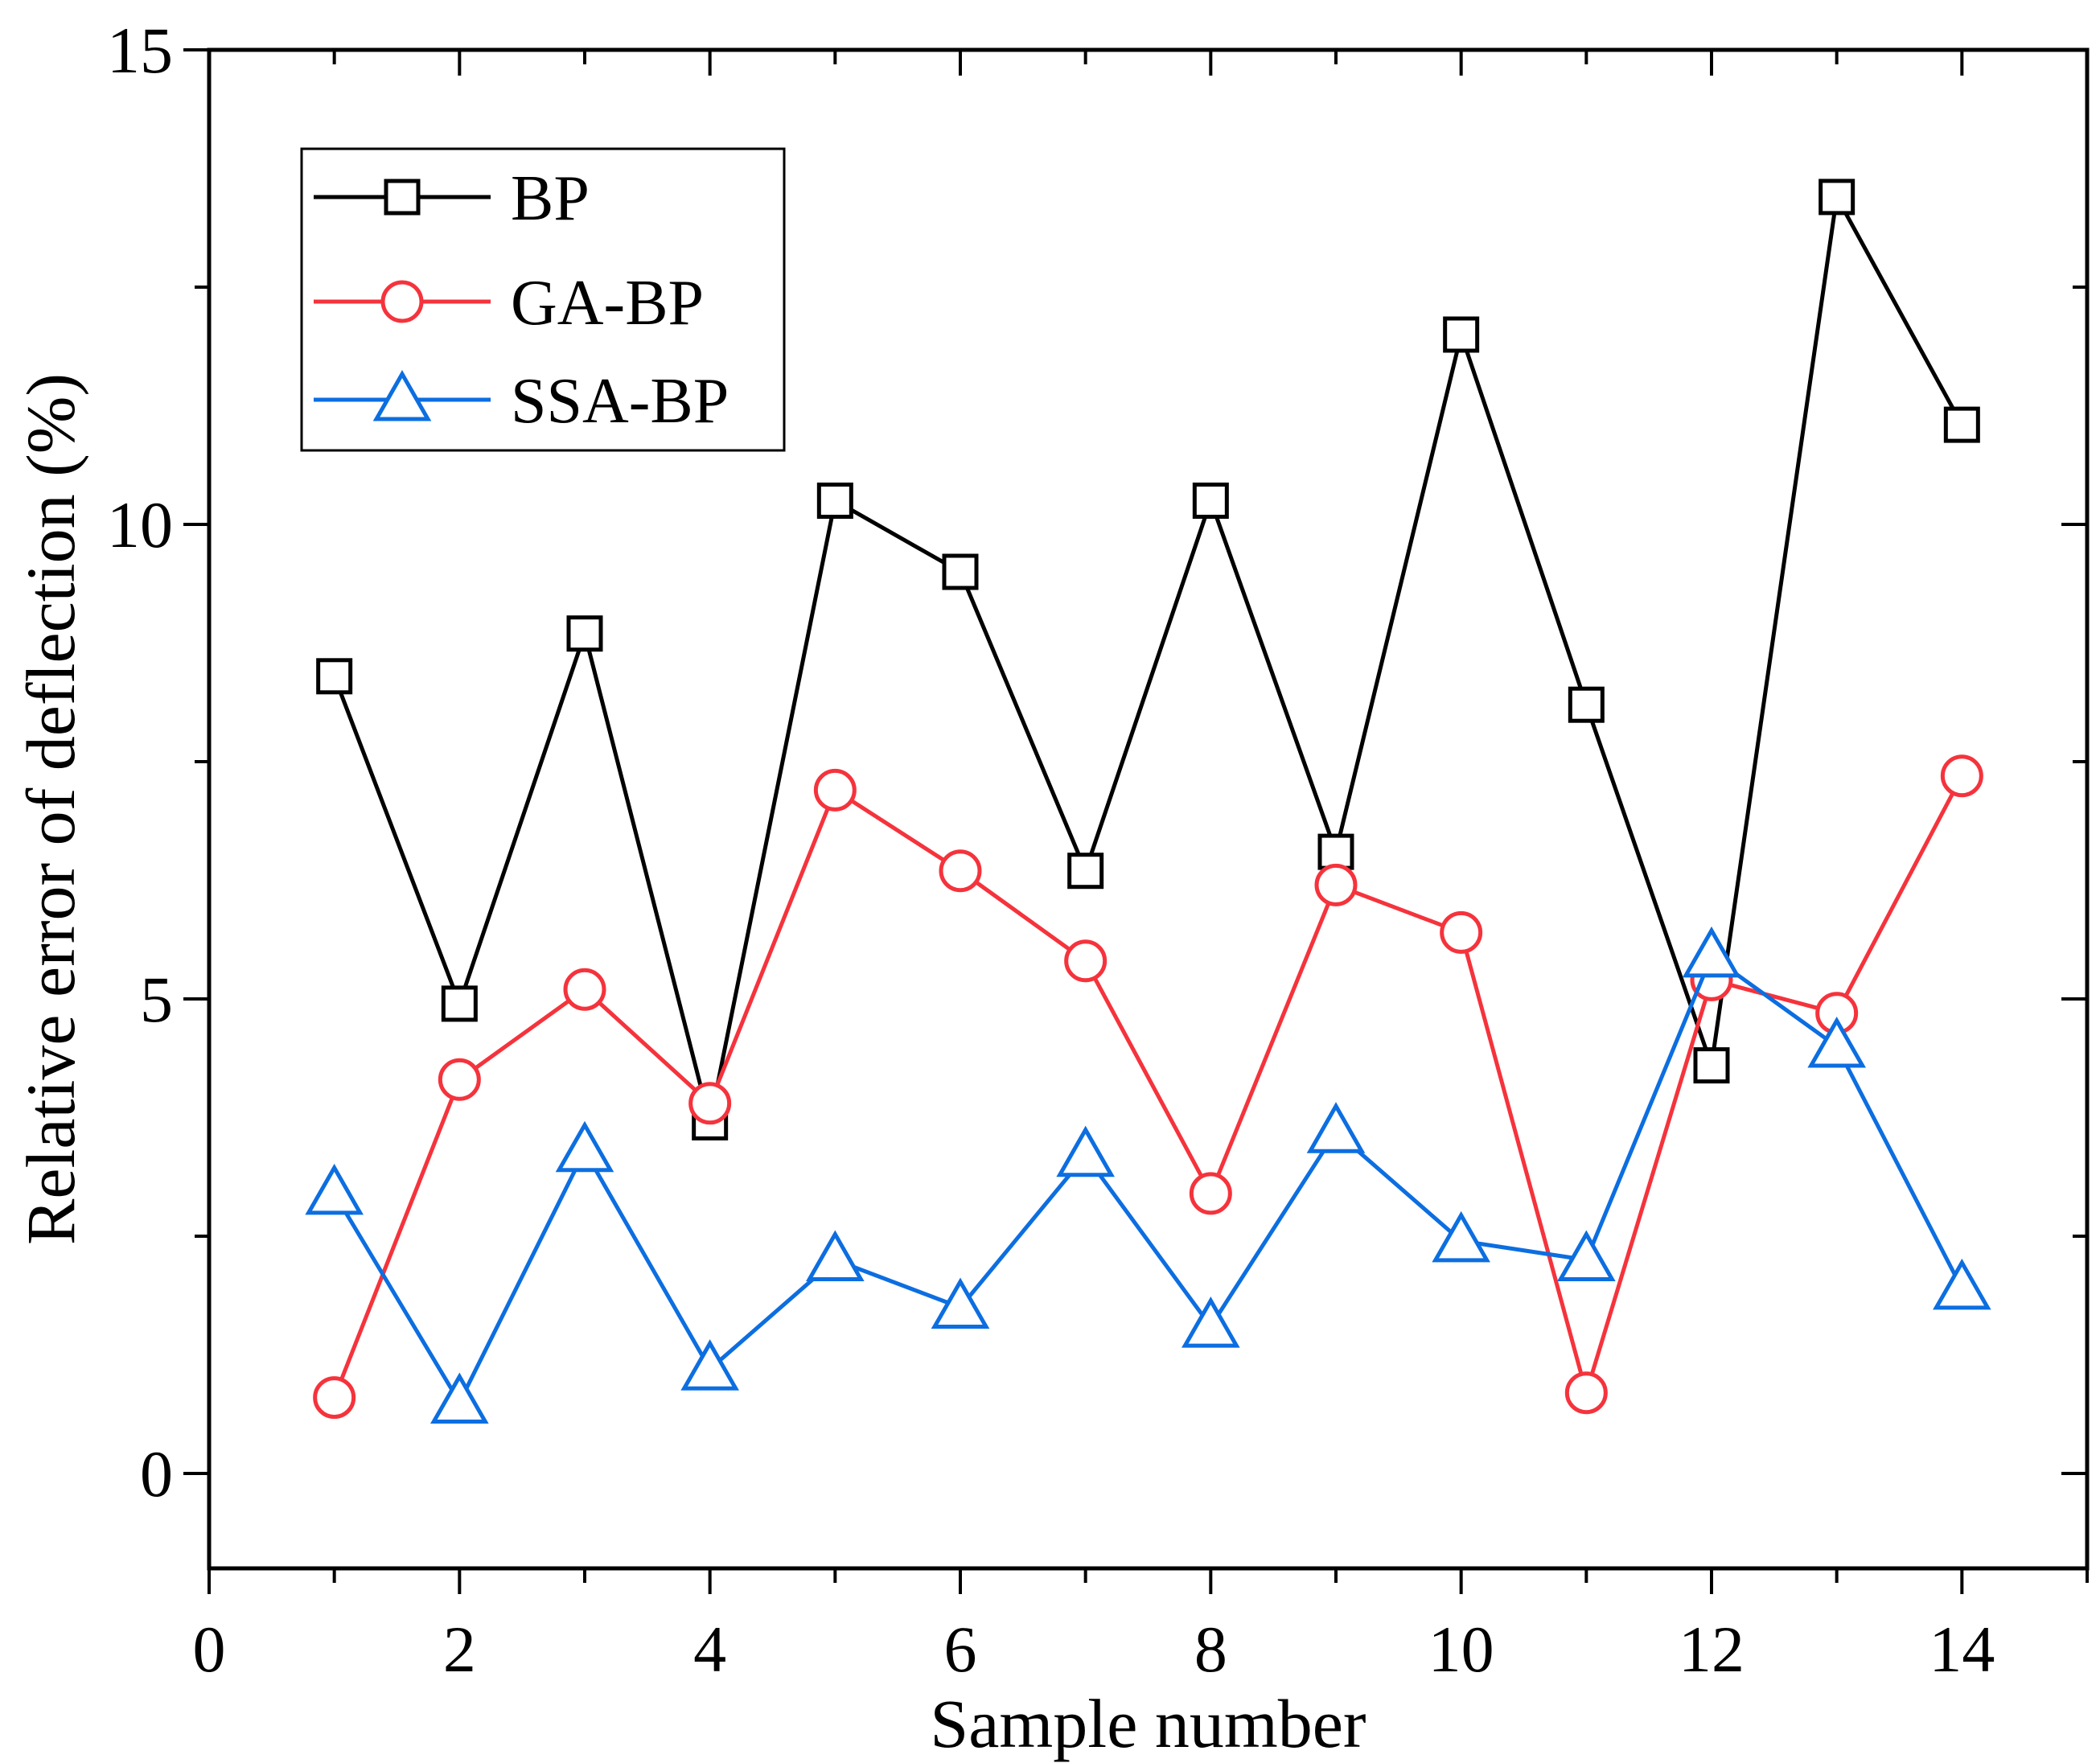 The image size is (2100, 1763). I want to click on legend-label-ssa-bp: SSA-BP, so click(620, 401).